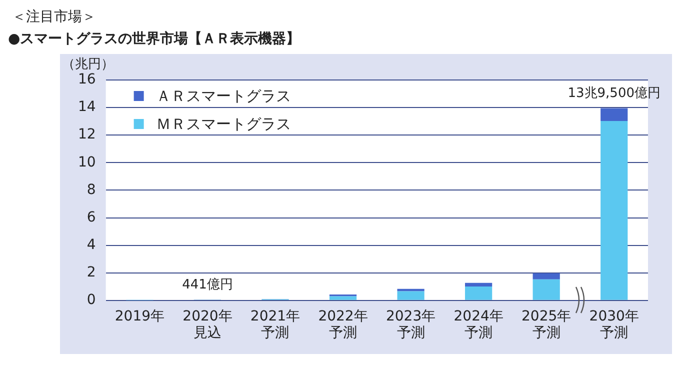 This screenshot has width=680, height=371. I want to click on y-tick-label: 14, so click(87, 107).